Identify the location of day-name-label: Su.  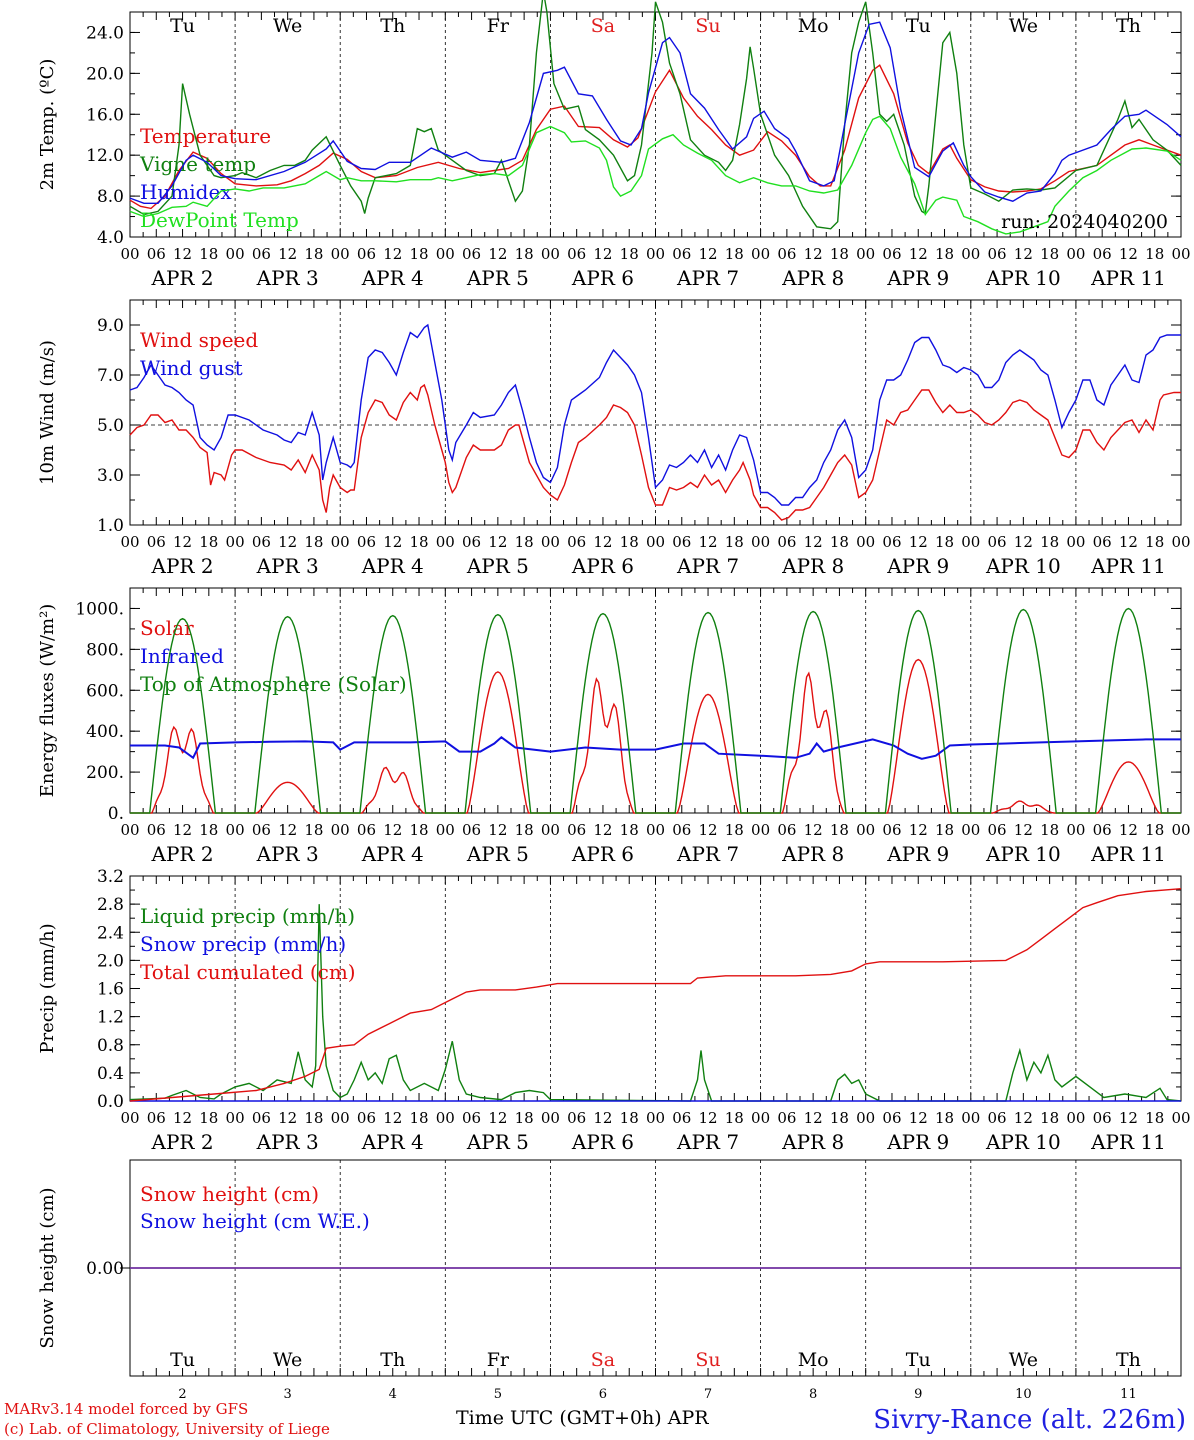
(707, 26).